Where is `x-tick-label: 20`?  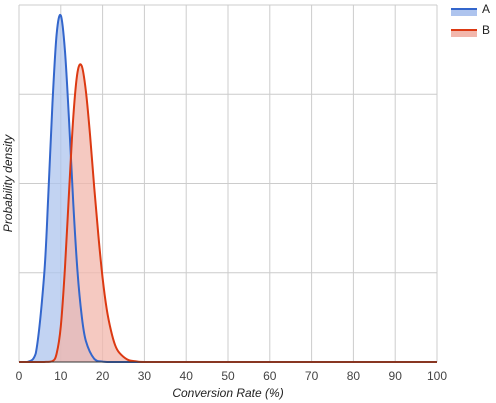 x-tick-label: 20 is located at coordinates (103, 376).